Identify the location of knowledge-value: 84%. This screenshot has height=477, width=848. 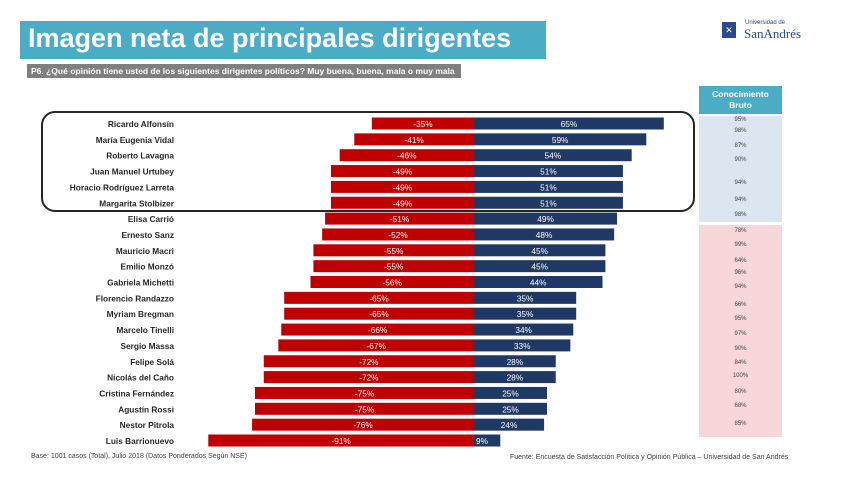
(740, 363).